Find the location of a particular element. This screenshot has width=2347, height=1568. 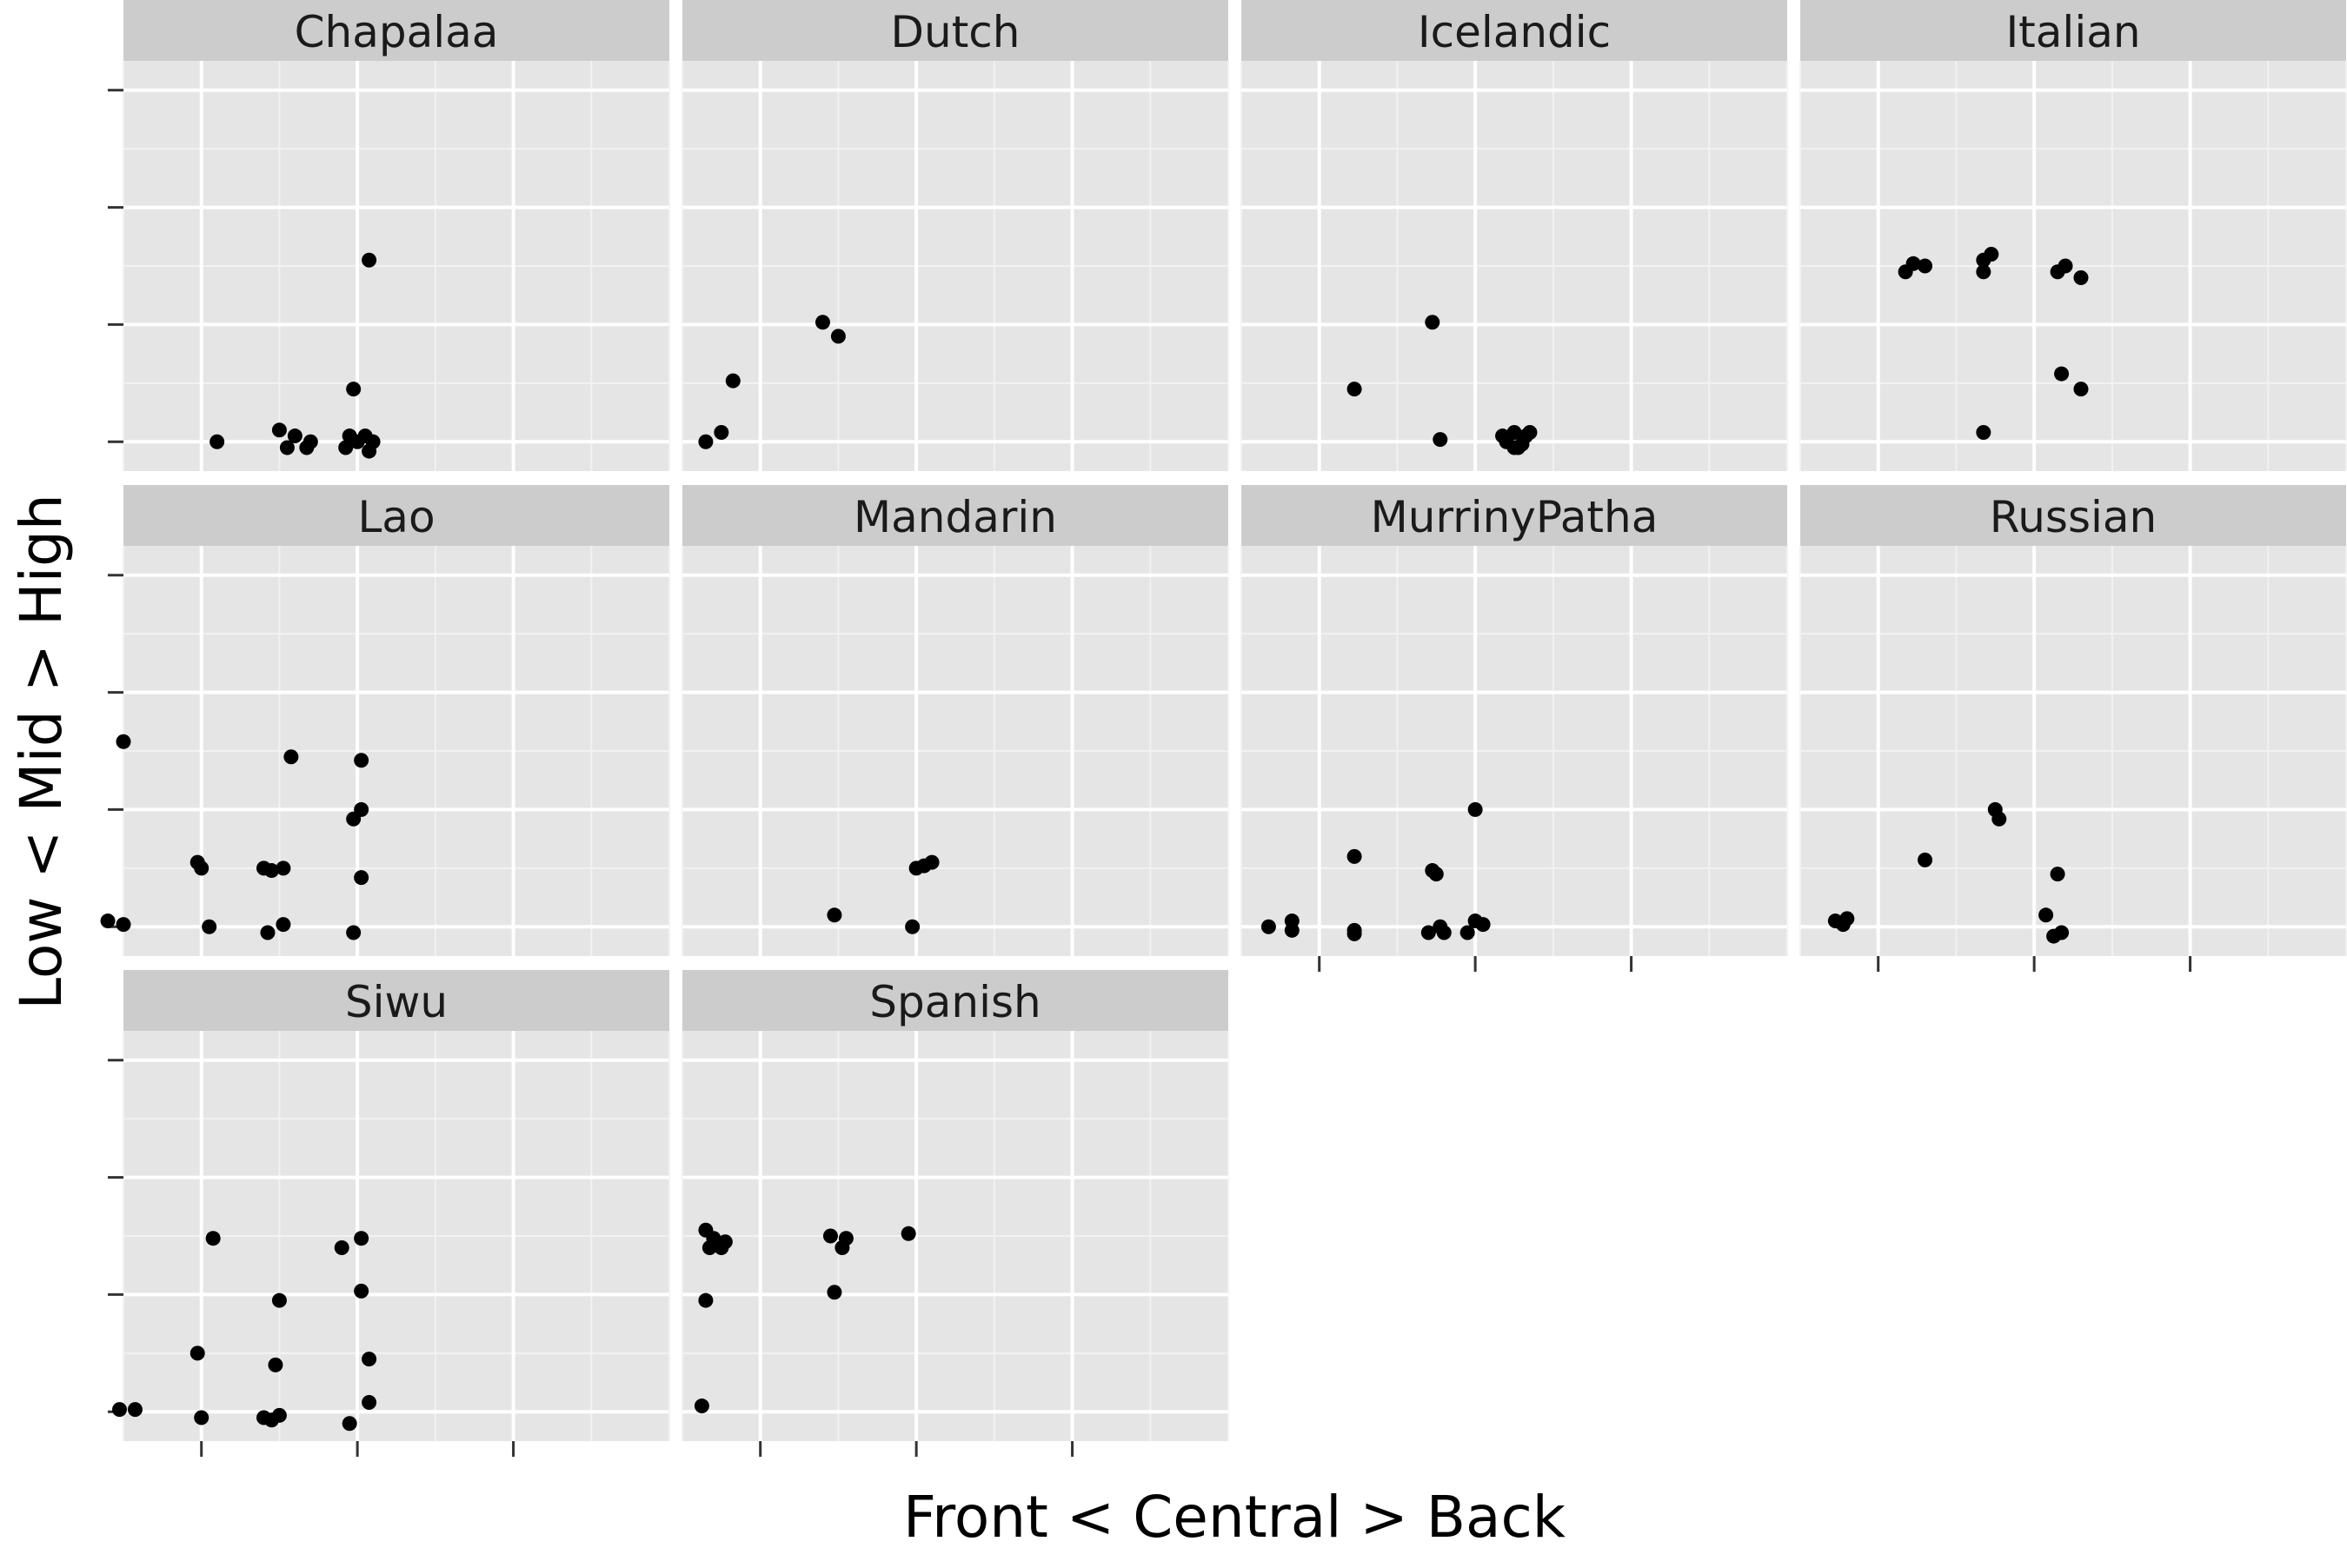

x-axis-title: Front < Central > Back is located at coordinates (1234, 1517).